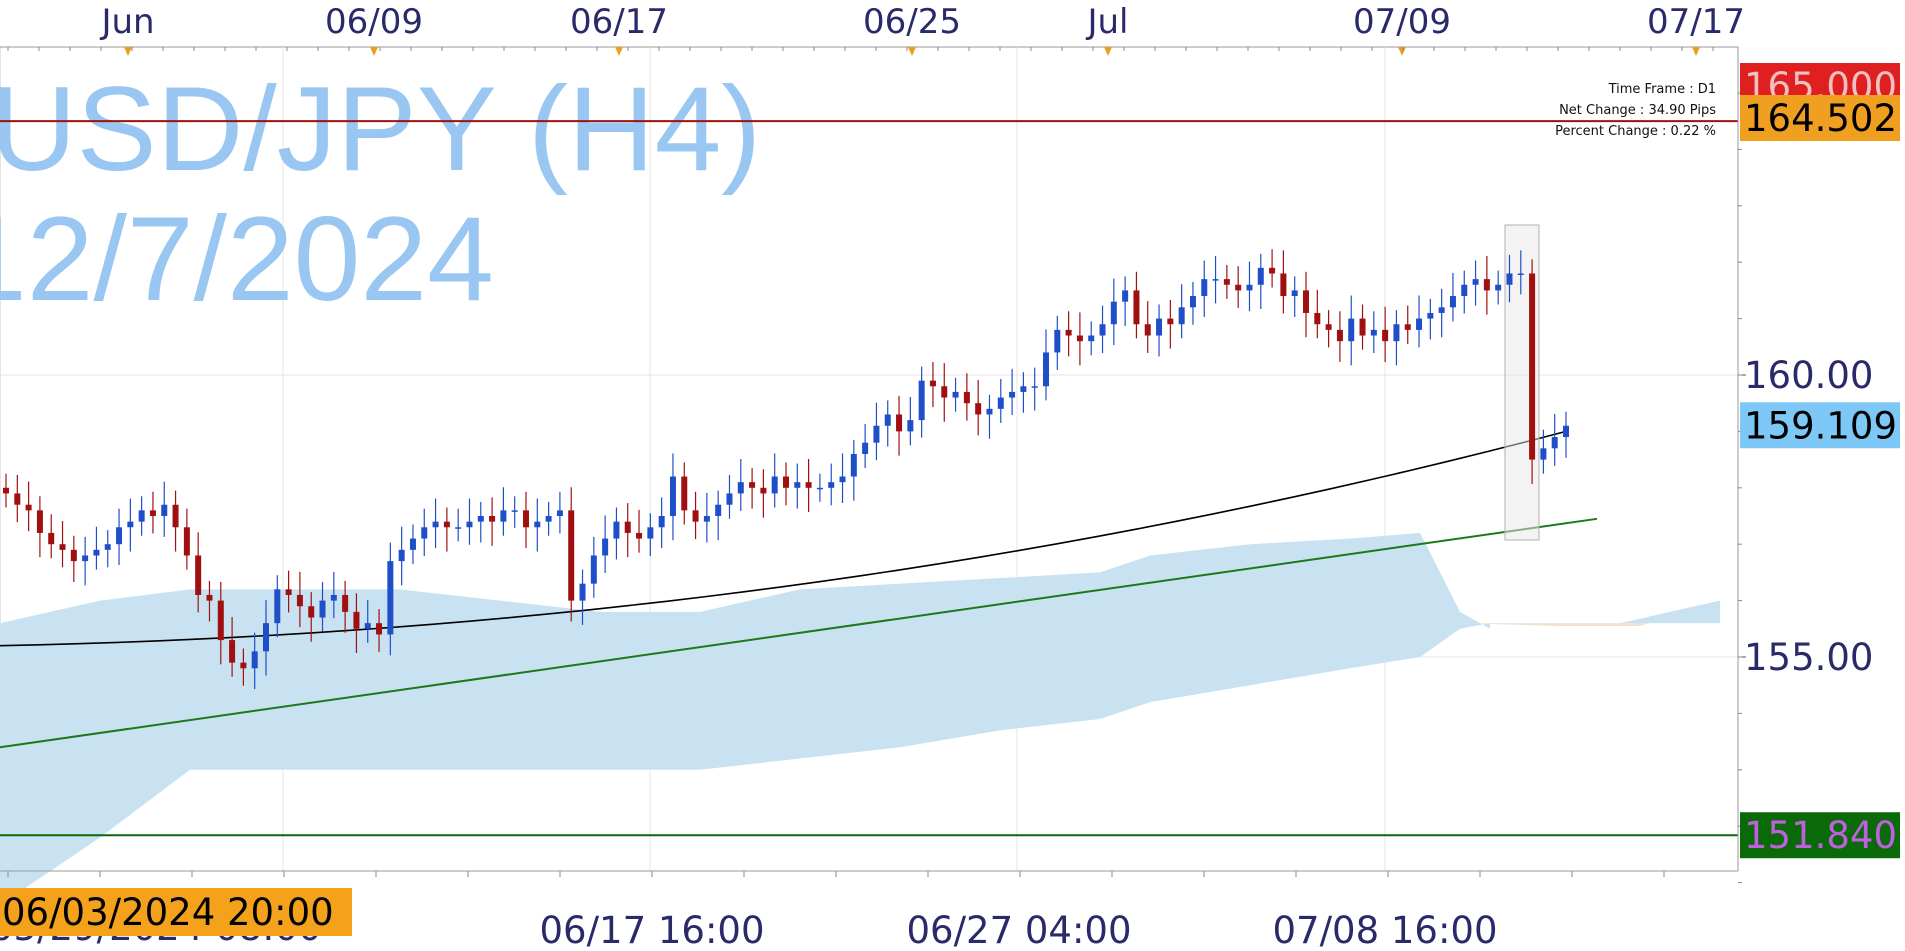  What do you see at coordinates (380, 129) in the screenshot?
I see `watermark-title: USD/JPY (H4)` at bounding box center [380, 129].